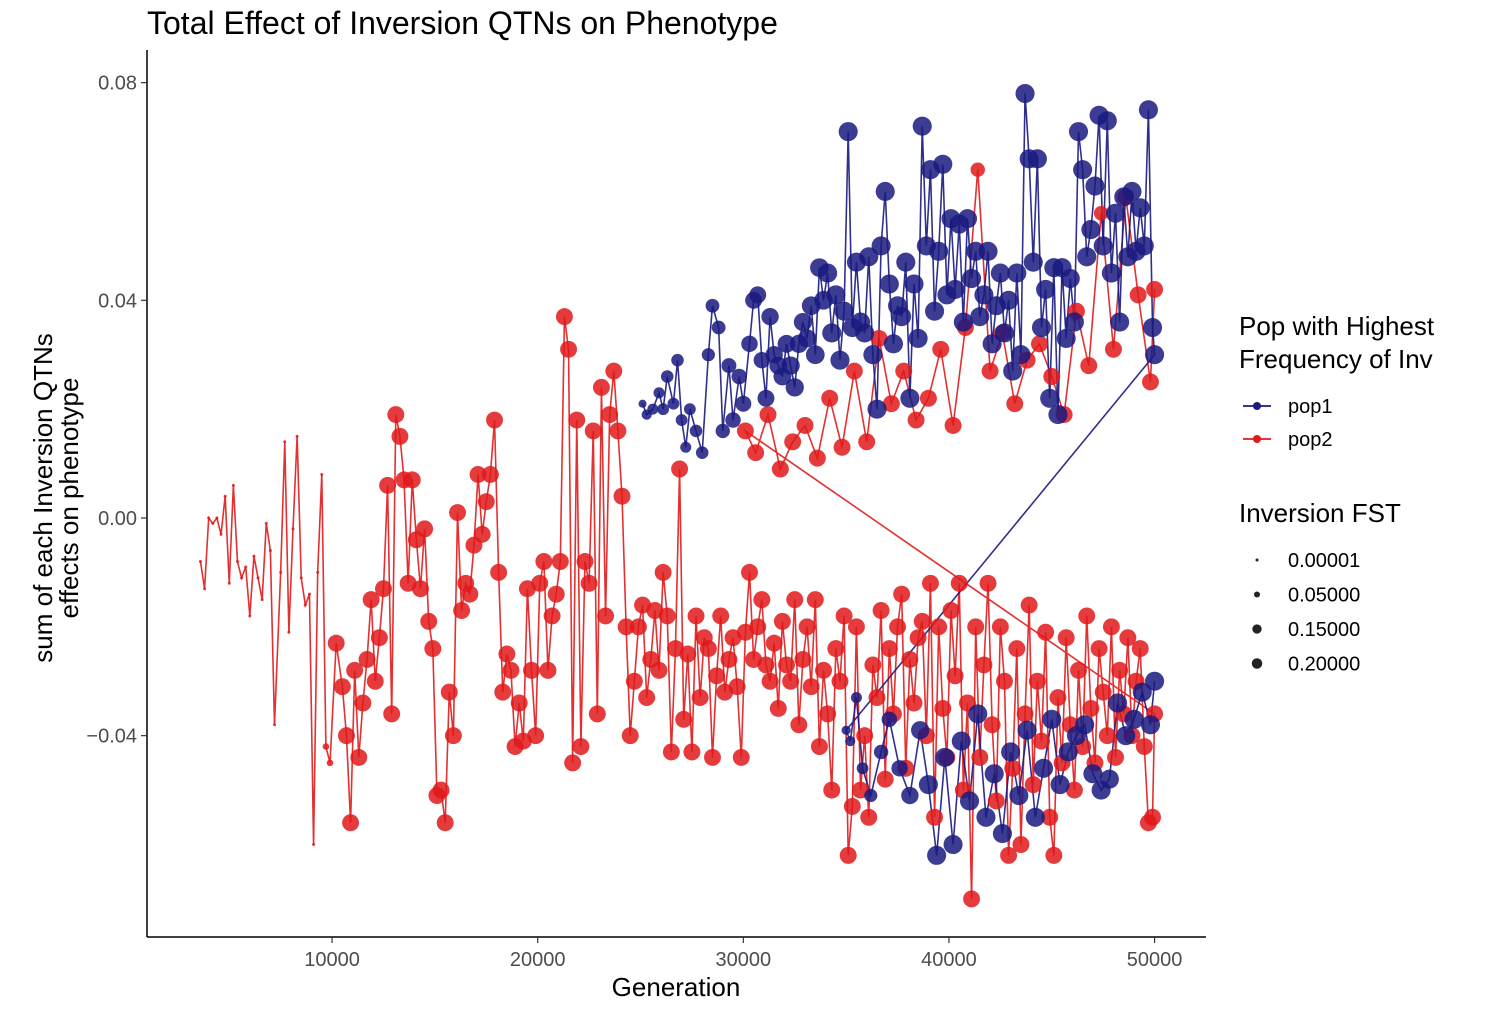 The height and width of the screenshot is (1014, 1486). What do you see at coordinates (743, 954) in the screenshot?
I see `x-ticks: 10000 20000 30000 40000 50000` at bounding box center [743, 954].